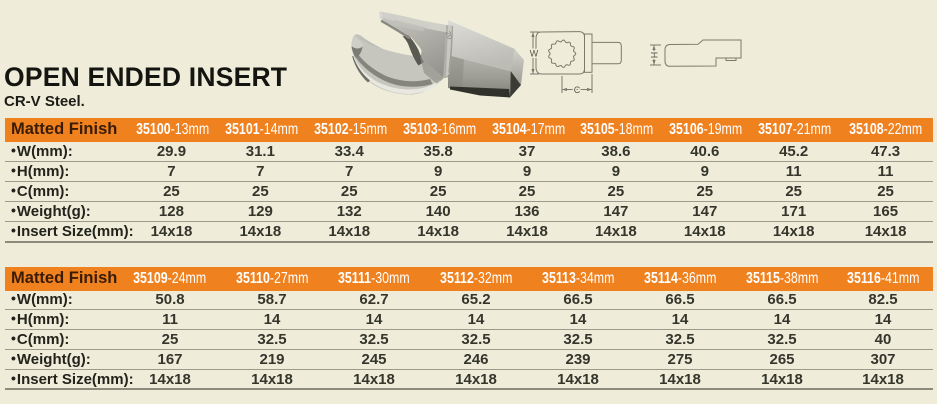 The width and height of the screenshot is (937, 404). What do you see at coordinates (577, 90) in the screenshot?
I see `svg-text: C` at bounding box center [577, 90].